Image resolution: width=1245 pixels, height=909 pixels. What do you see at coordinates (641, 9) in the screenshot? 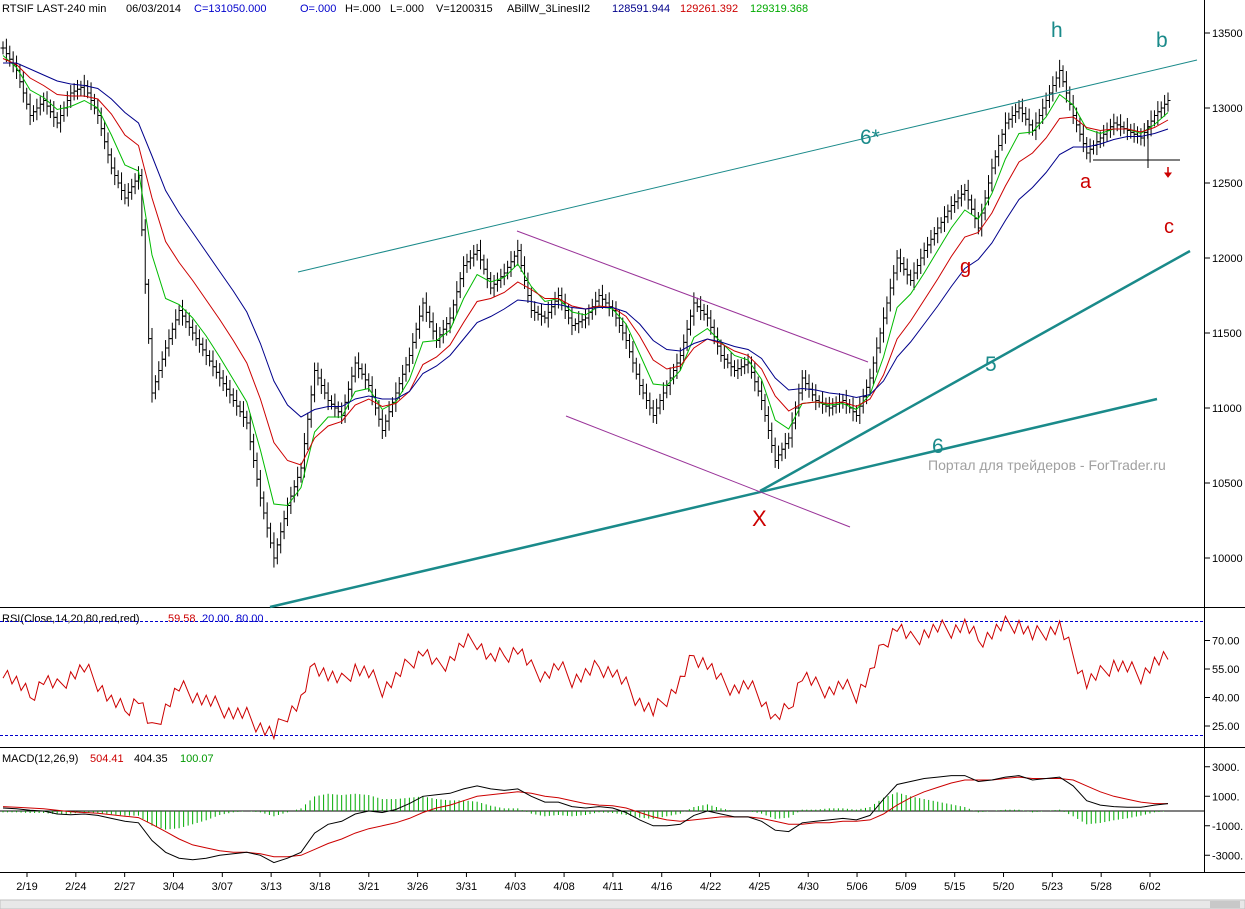
I see `header-indicator-value-1: 128591.944` at bounding box center [641, 9].